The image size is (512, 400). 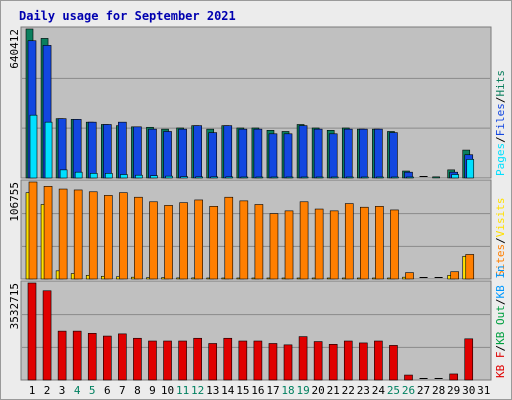 I want to click on x-tick-label-26: 26, so click(x=408, y=390).